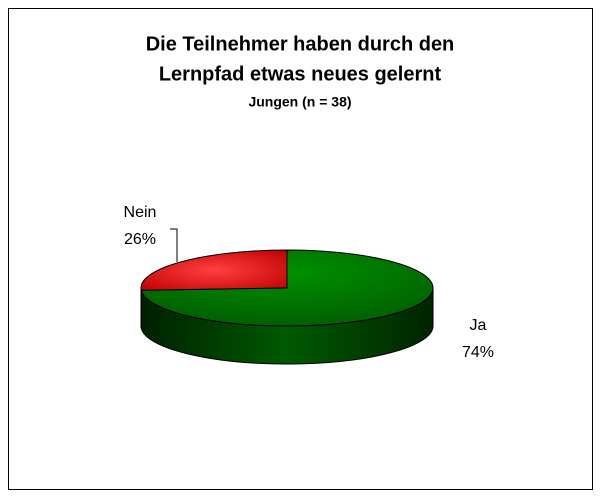 The image size is (601, 497). What do you see at coordinates (478, 325) in the screenshot?
I see `slice-label: Ja` at bounding box center [478, 325].